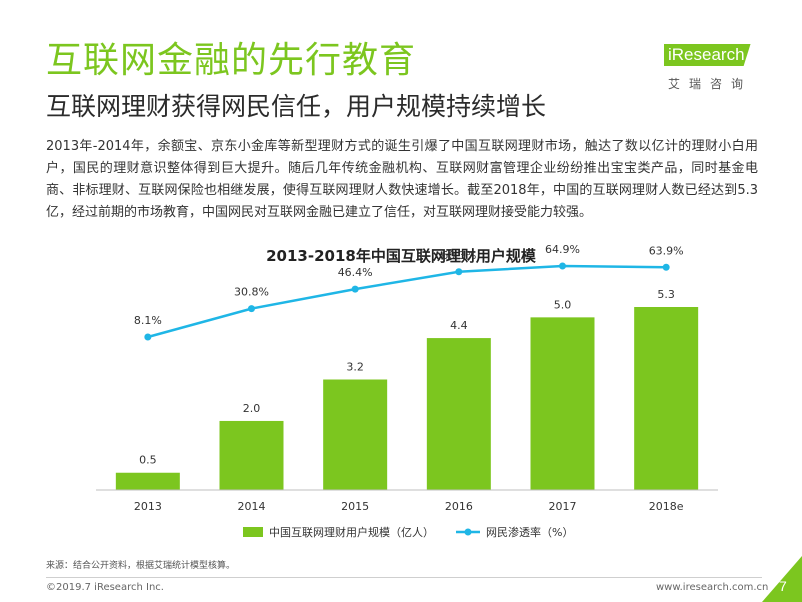 This screenshot has height=602, width=802. I want to click on bar-label-2013: 0.5, so click(148, 460).